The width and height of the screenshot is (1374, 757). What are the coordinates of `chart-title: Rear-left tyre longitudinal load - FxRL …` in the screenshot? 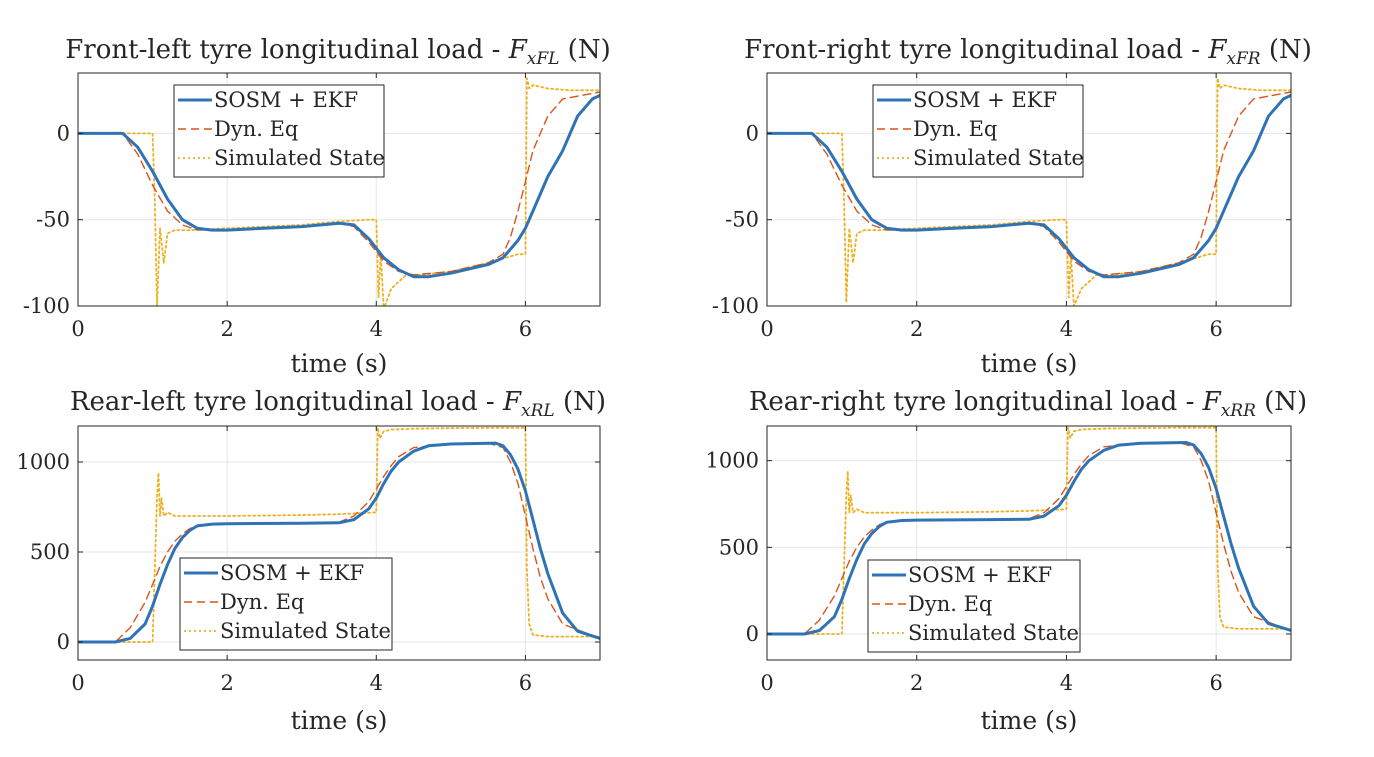 It's located at (338, 404).